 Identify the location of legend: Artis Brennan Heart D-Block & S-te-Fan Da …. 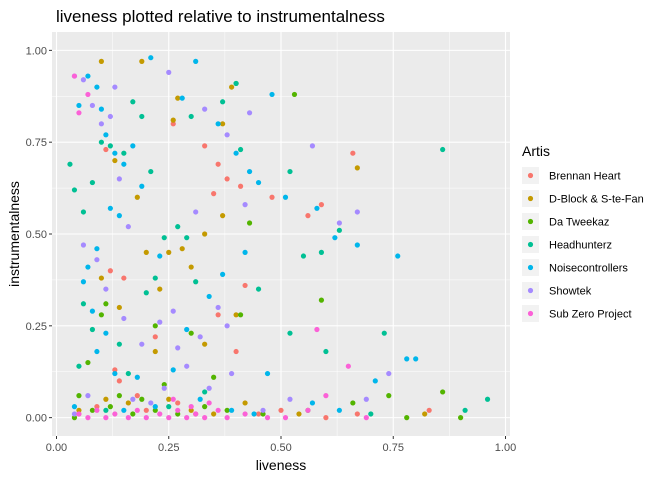
(583, 232).